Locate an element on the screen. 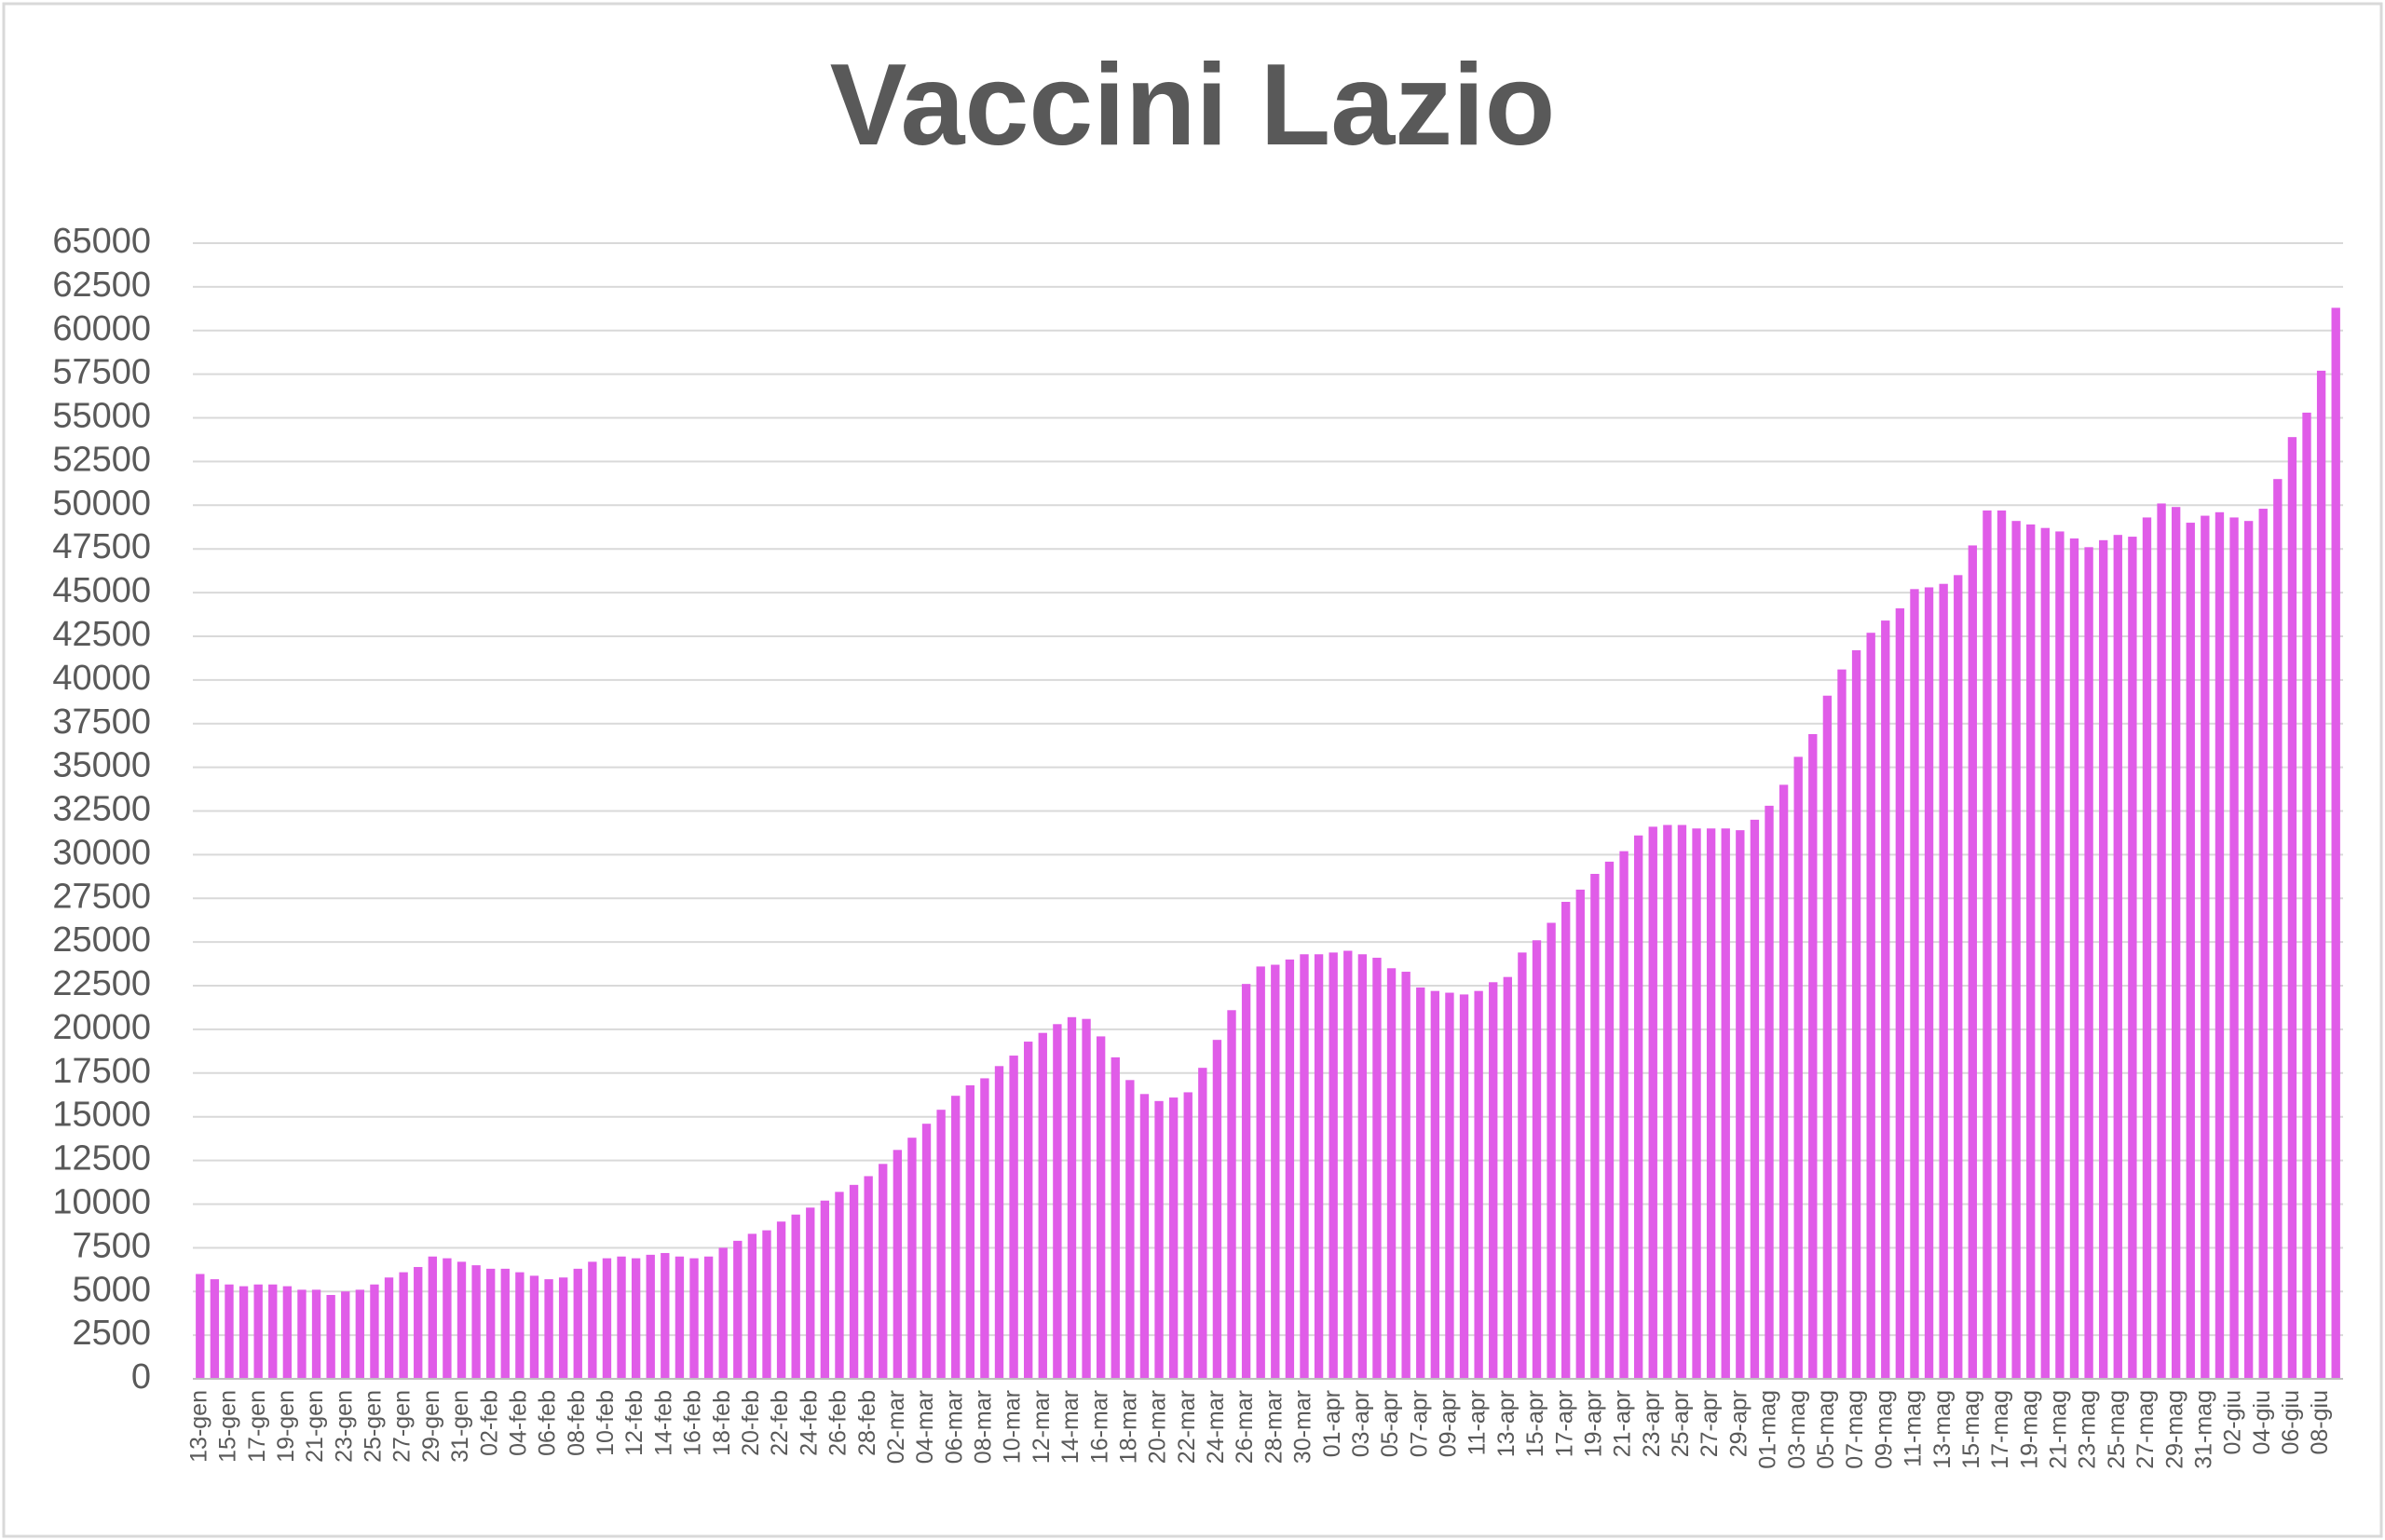 The height and width of the screenshot is (1540, 2385). x-tick-label: 06-feb is located at coordinates (548, 1423).